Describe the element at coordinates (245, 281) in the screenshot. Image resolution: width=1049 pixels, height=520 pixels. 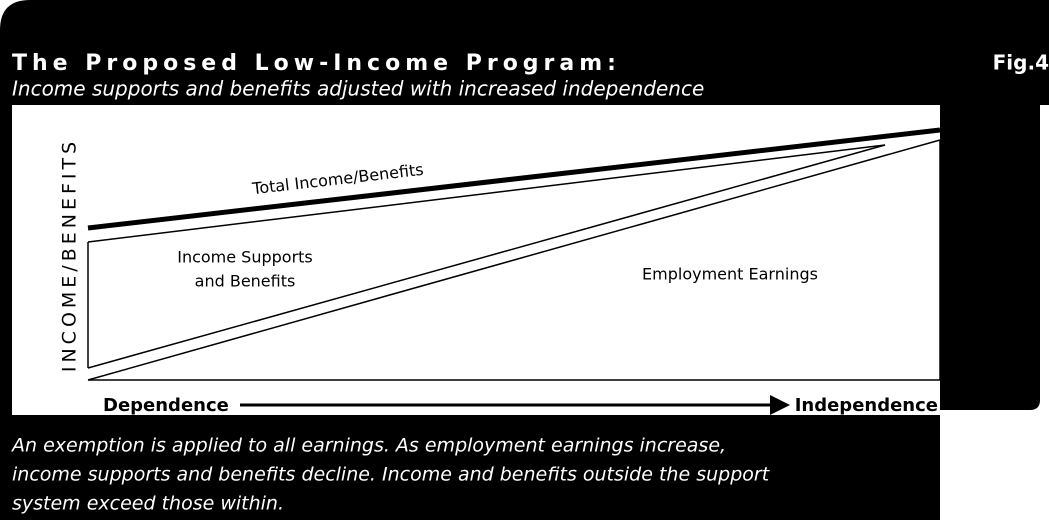
I see `supports-label: and Benefits` at that location.